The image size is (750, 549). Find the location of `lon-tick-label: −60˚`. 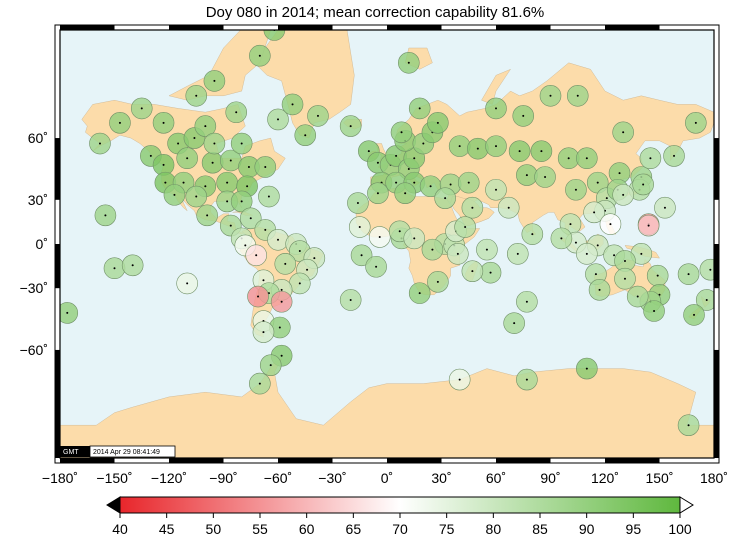

lon-tick-label: −60˚ is located at coordinates (278, 478).